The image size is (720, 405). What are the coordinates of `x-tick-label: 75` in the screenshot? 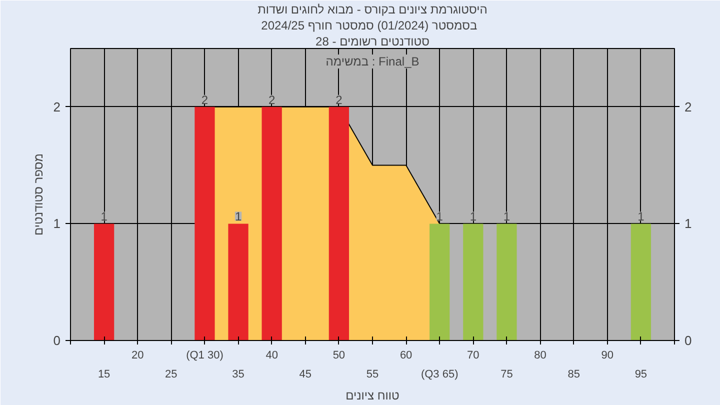 It's located at (506, 374).